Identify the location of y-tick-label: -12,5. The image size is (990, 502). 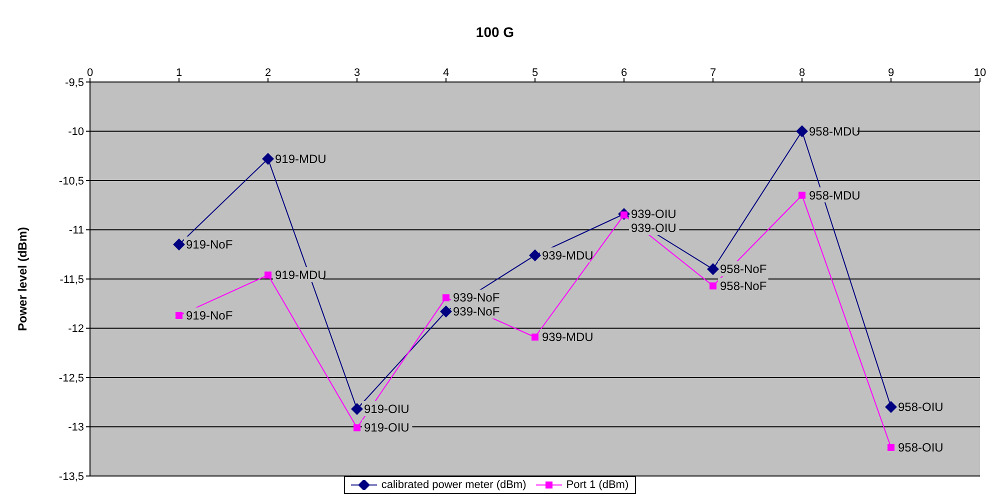
(71, 378).